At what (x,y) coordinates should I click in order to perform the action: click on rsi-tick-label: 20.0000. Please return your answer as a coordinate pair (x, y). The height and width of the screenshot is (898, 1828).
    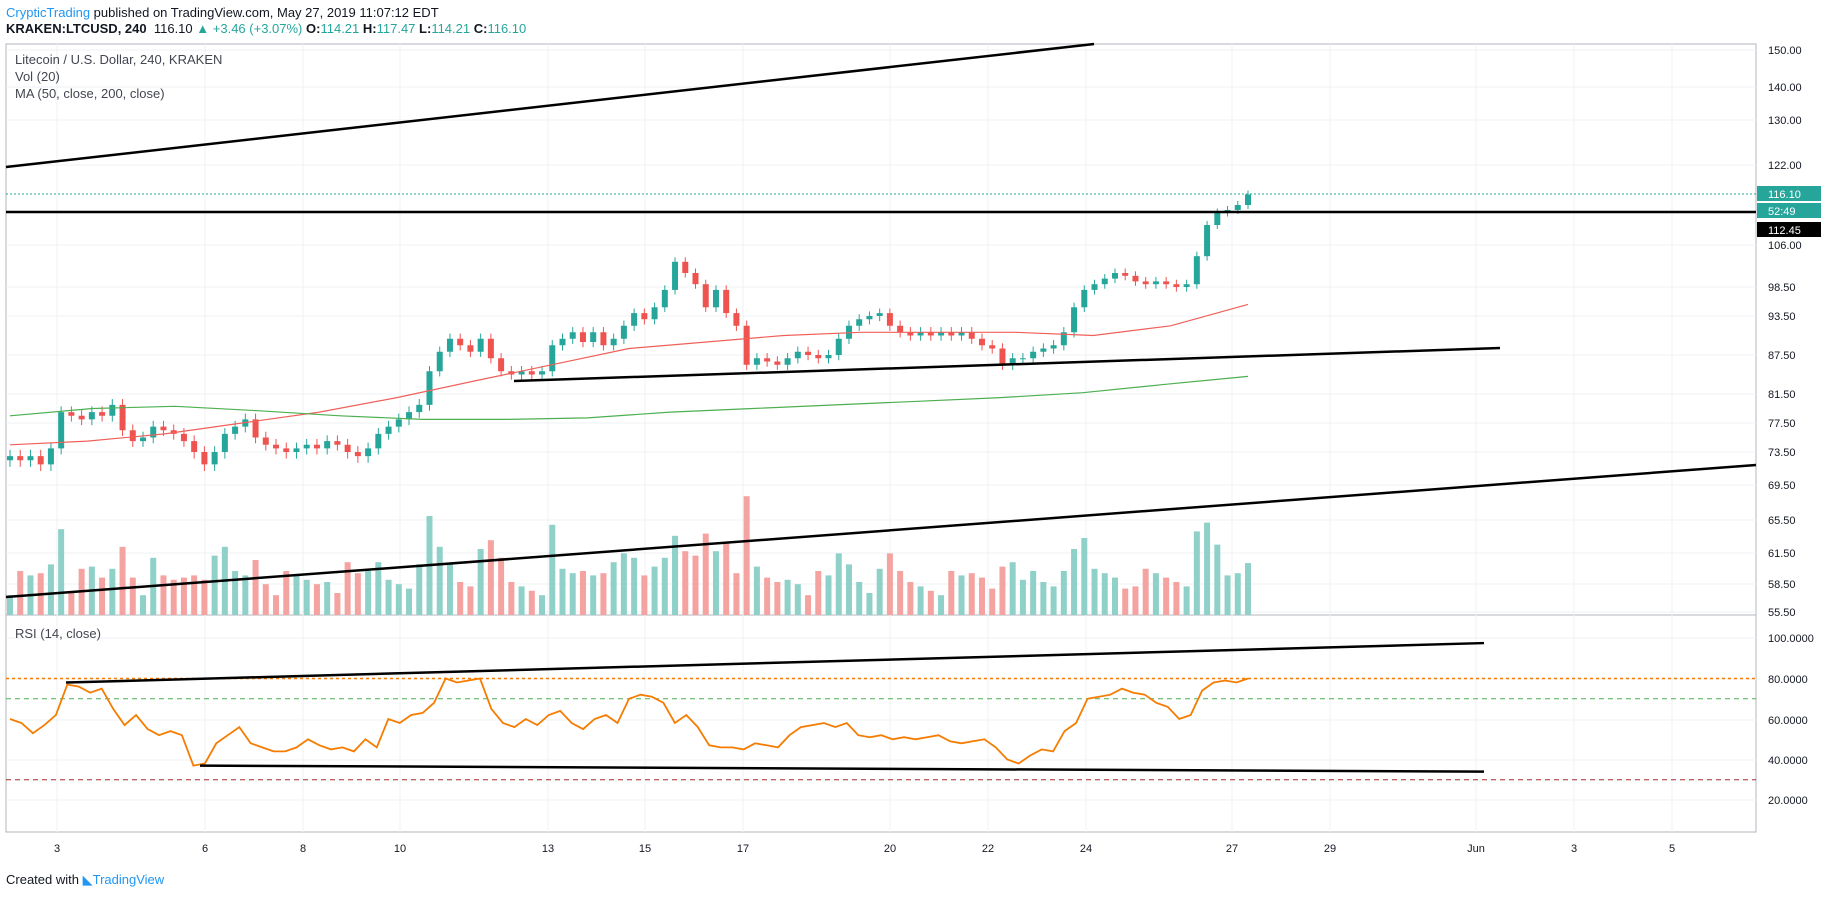
    Looking at the image, I should click on (1788, 801).